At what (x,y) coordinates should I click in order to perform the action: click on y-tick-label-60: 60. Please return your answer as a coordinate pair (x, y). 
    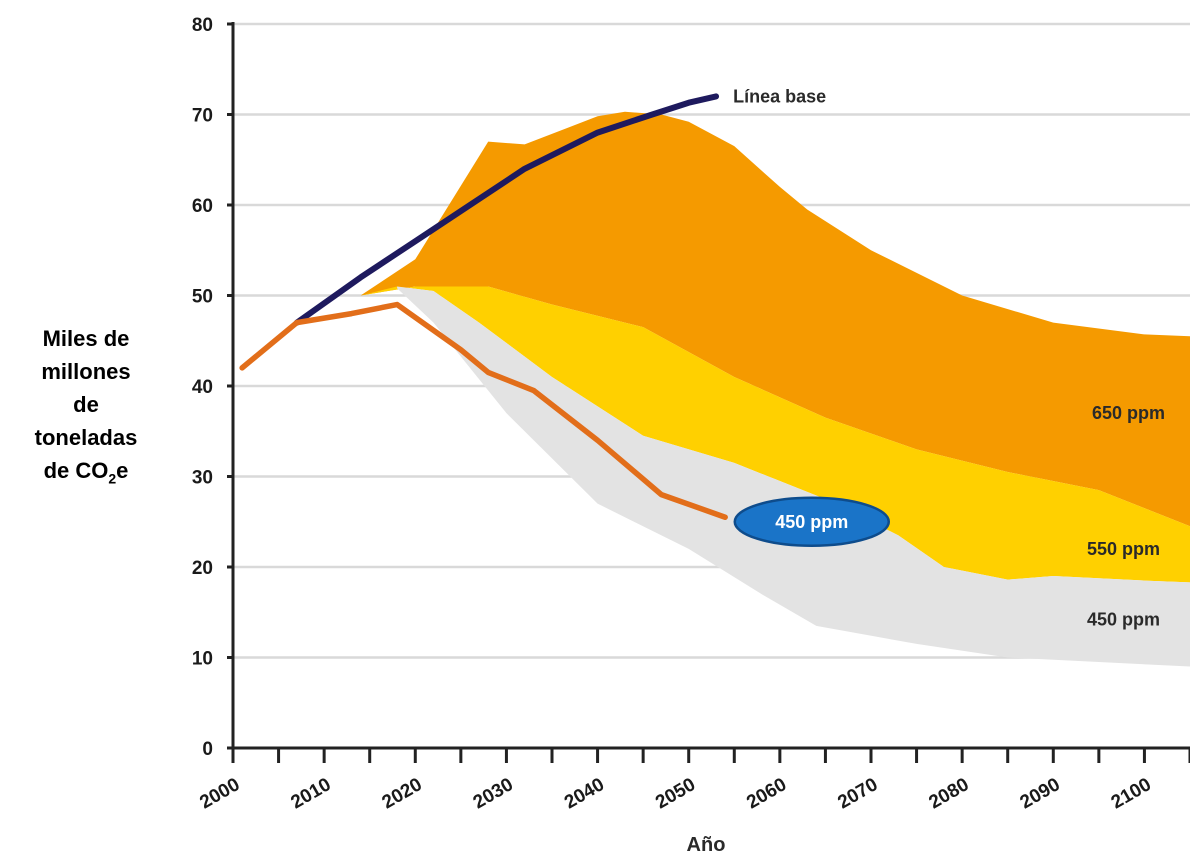
    Looking at the image, I should click on (202, 206).